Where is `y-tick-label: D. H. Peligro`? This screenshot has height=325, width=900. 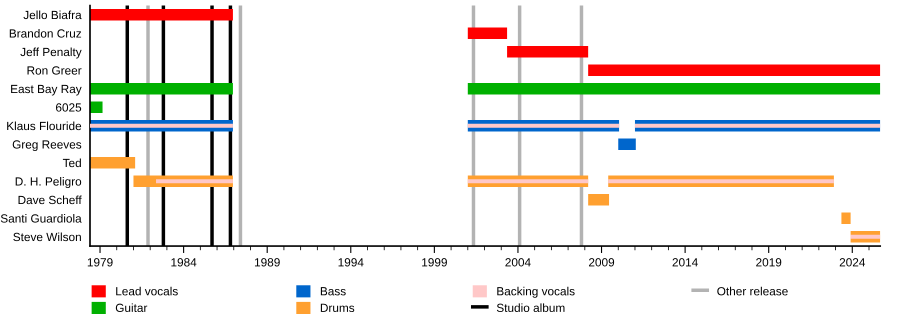 y-tick-label: D. H. Peligro is located at coordinates (49, 182).